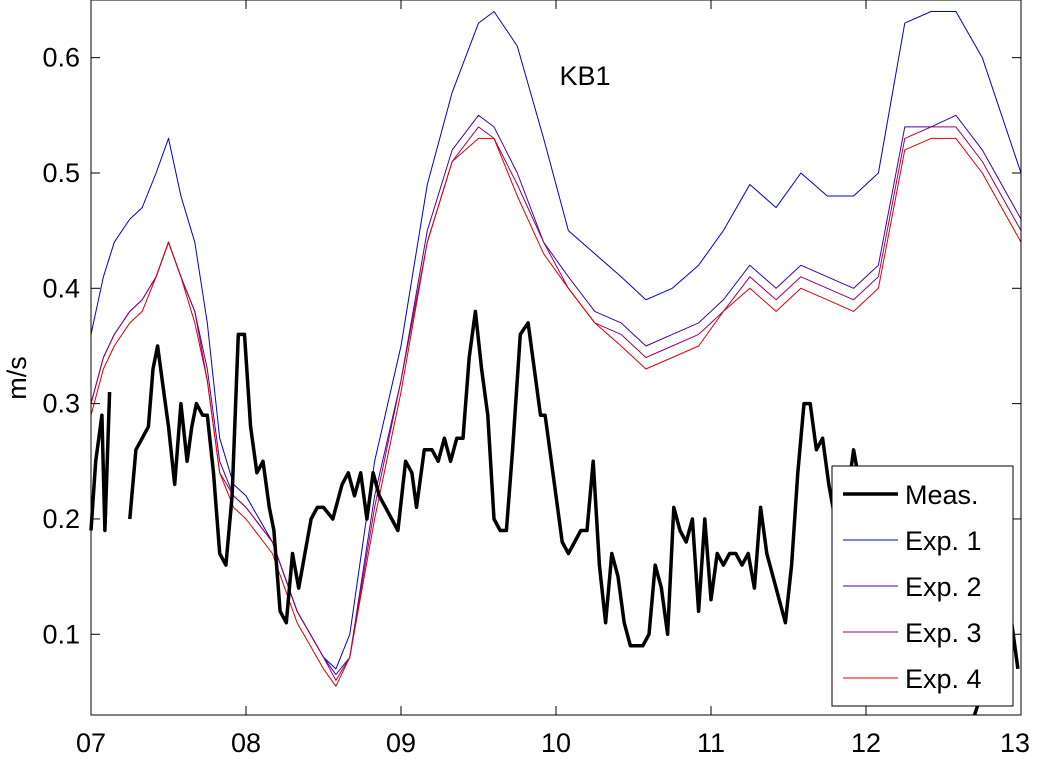  What do you see at coordinates (556, 743) in the screenshot?
I see `x-tick-label: 10` at bounding box center [556, 743].